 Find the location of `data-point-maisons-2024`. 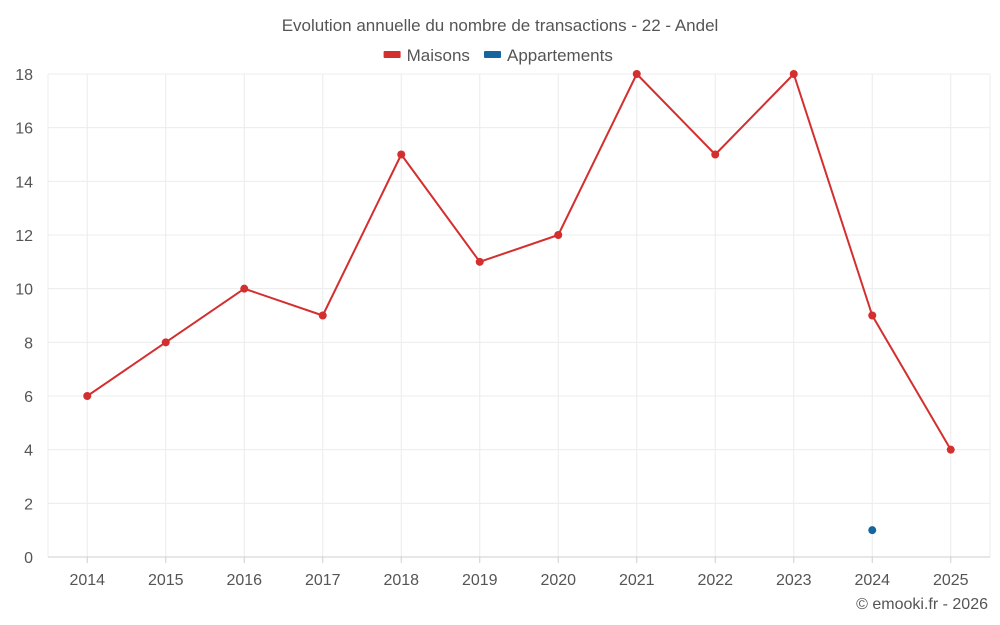

data-point-maisons-2024 is located at coordinates (872, 315).